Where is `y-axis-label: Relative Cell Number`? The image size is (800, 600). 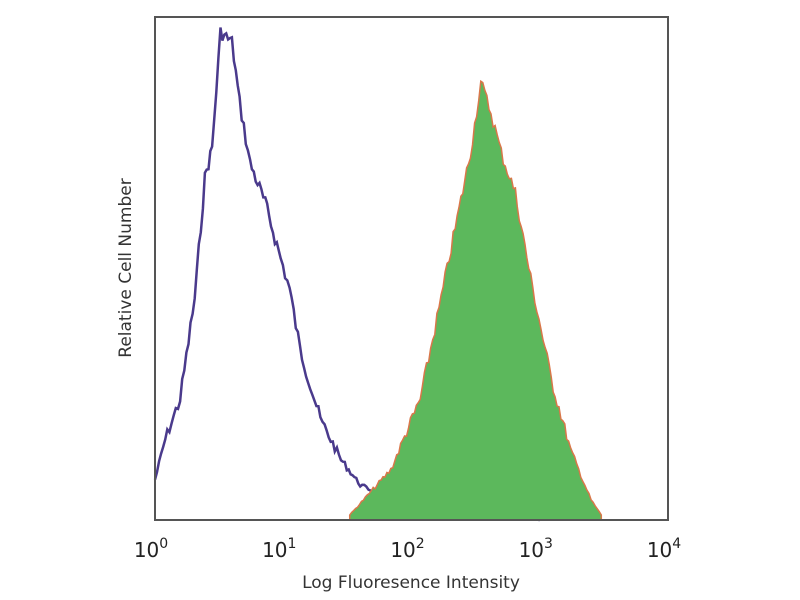
y-axis-label: Relative Cell Number is located at coordinates (126, 267).